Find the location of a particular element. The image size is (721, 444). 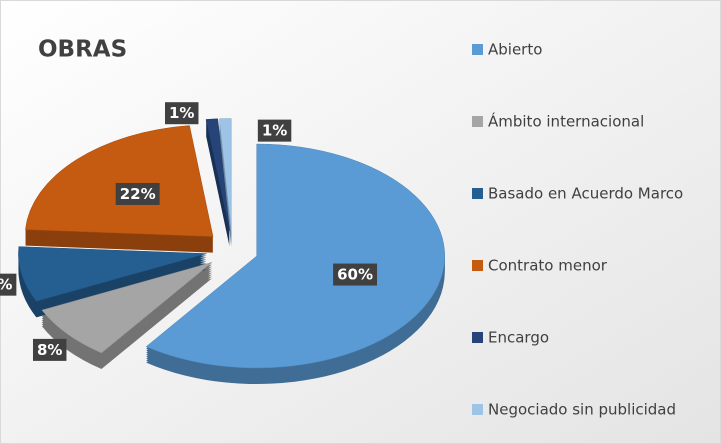

data-label-text: 22% is located at coordinates (138, 194).